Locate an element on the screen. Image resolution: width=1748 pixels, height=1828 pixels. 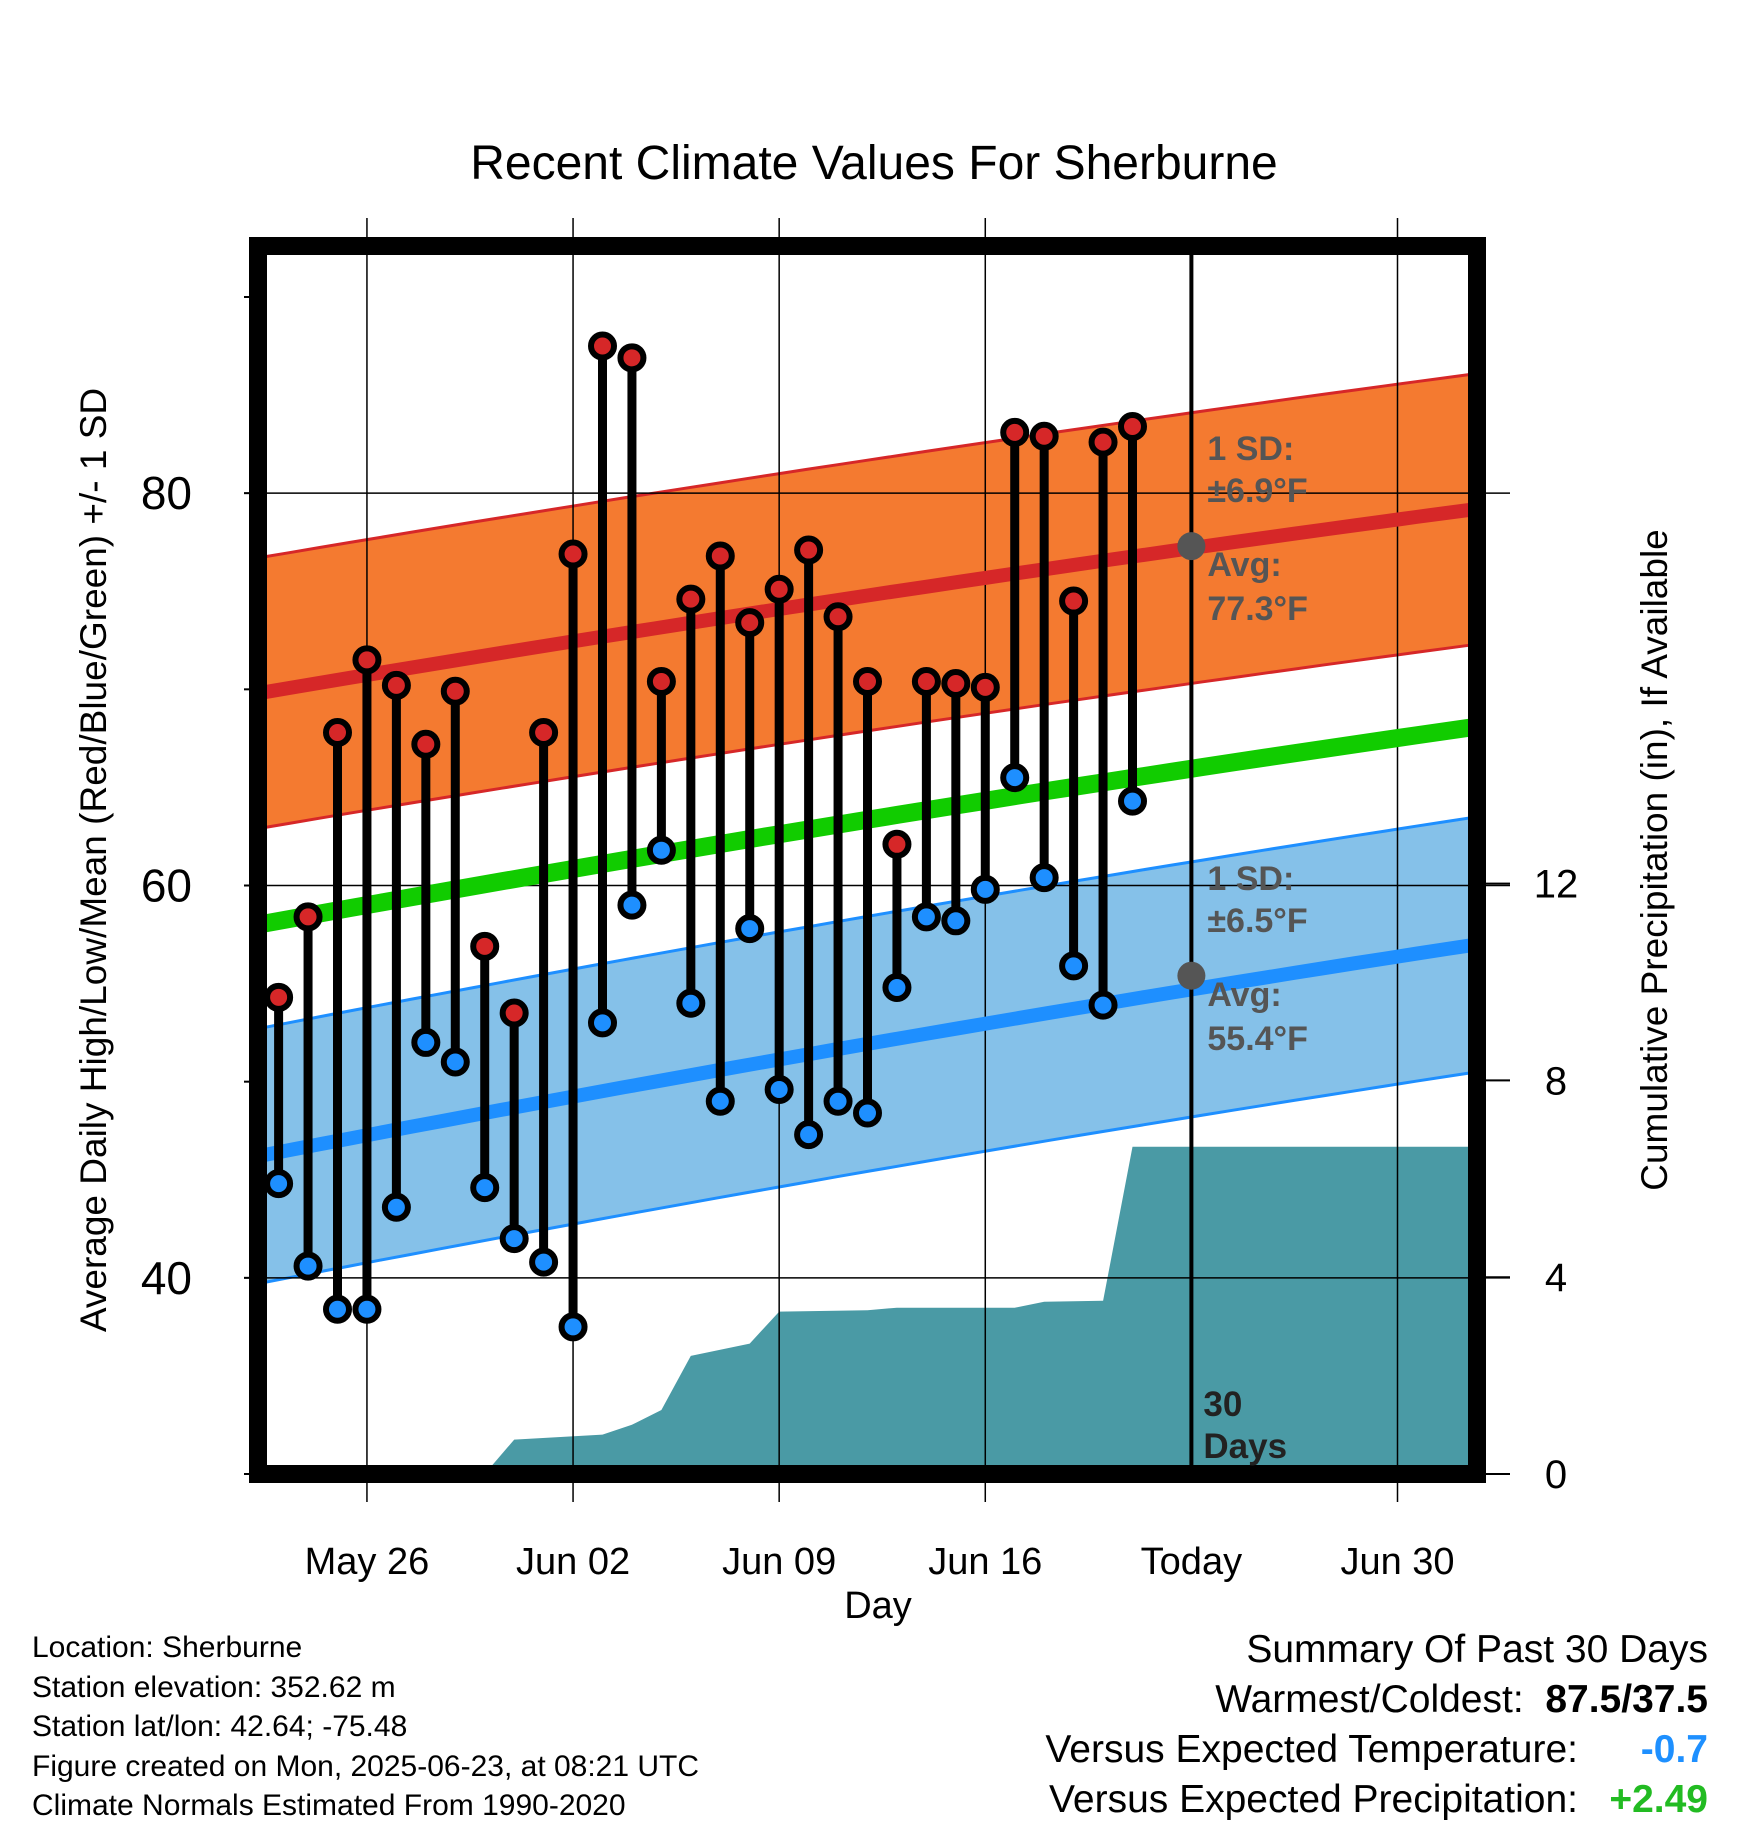
normal-high-line is located at coordinates (867, 601).